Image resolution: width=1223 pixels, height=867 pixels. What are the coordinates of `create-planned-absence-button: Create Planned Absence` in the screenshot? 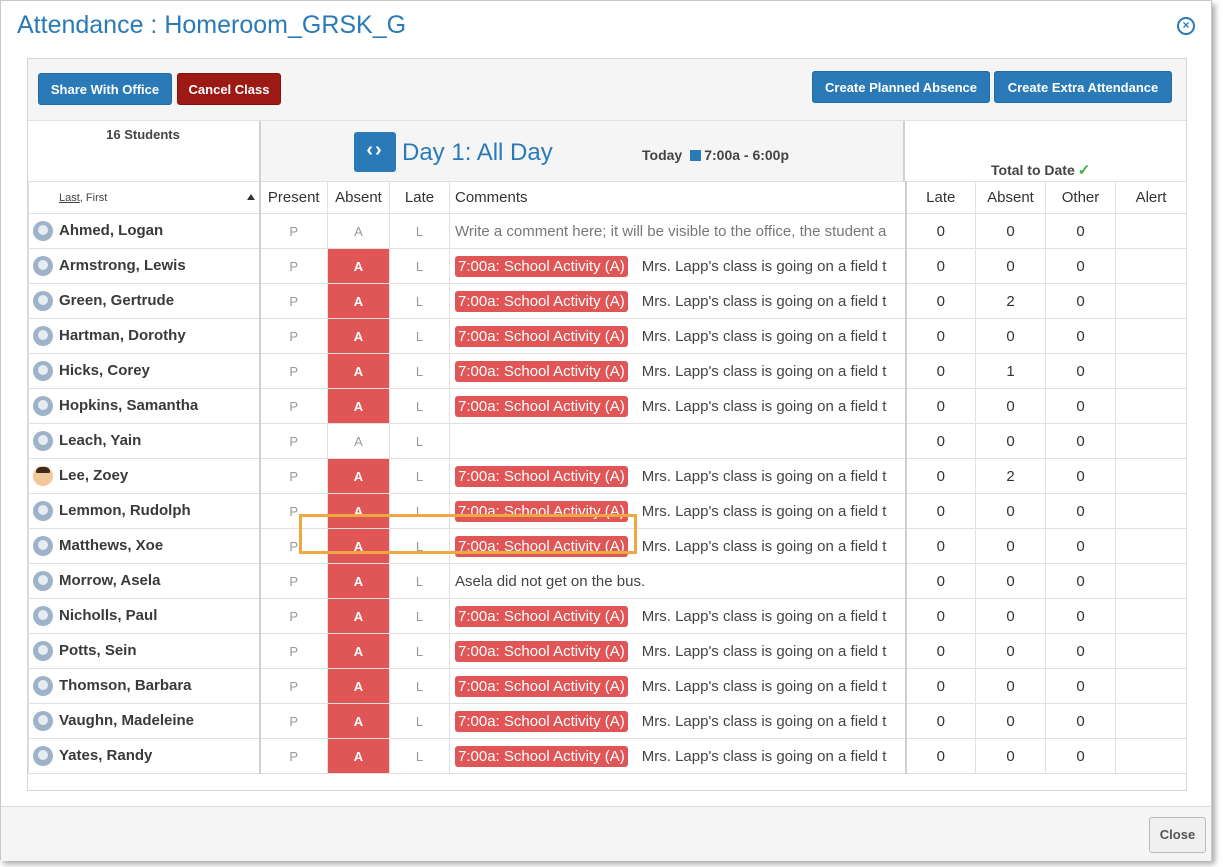 It's located at (901, 87).